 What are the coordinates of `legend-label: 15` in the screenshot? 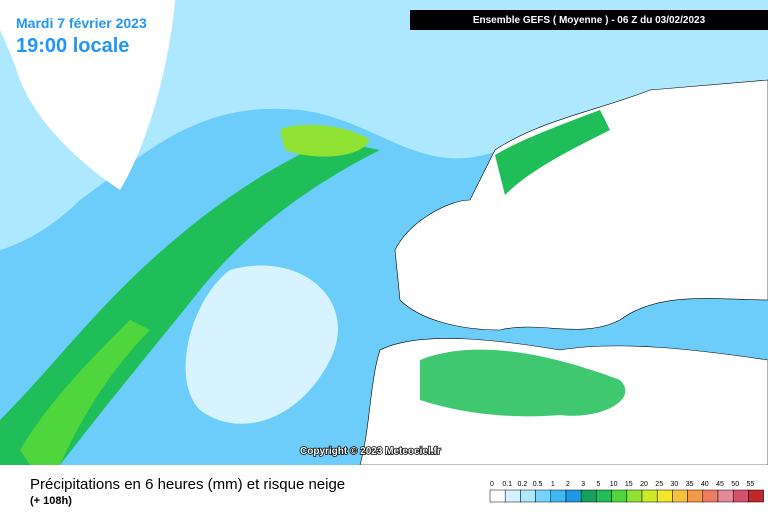 It's located at (629, 484).